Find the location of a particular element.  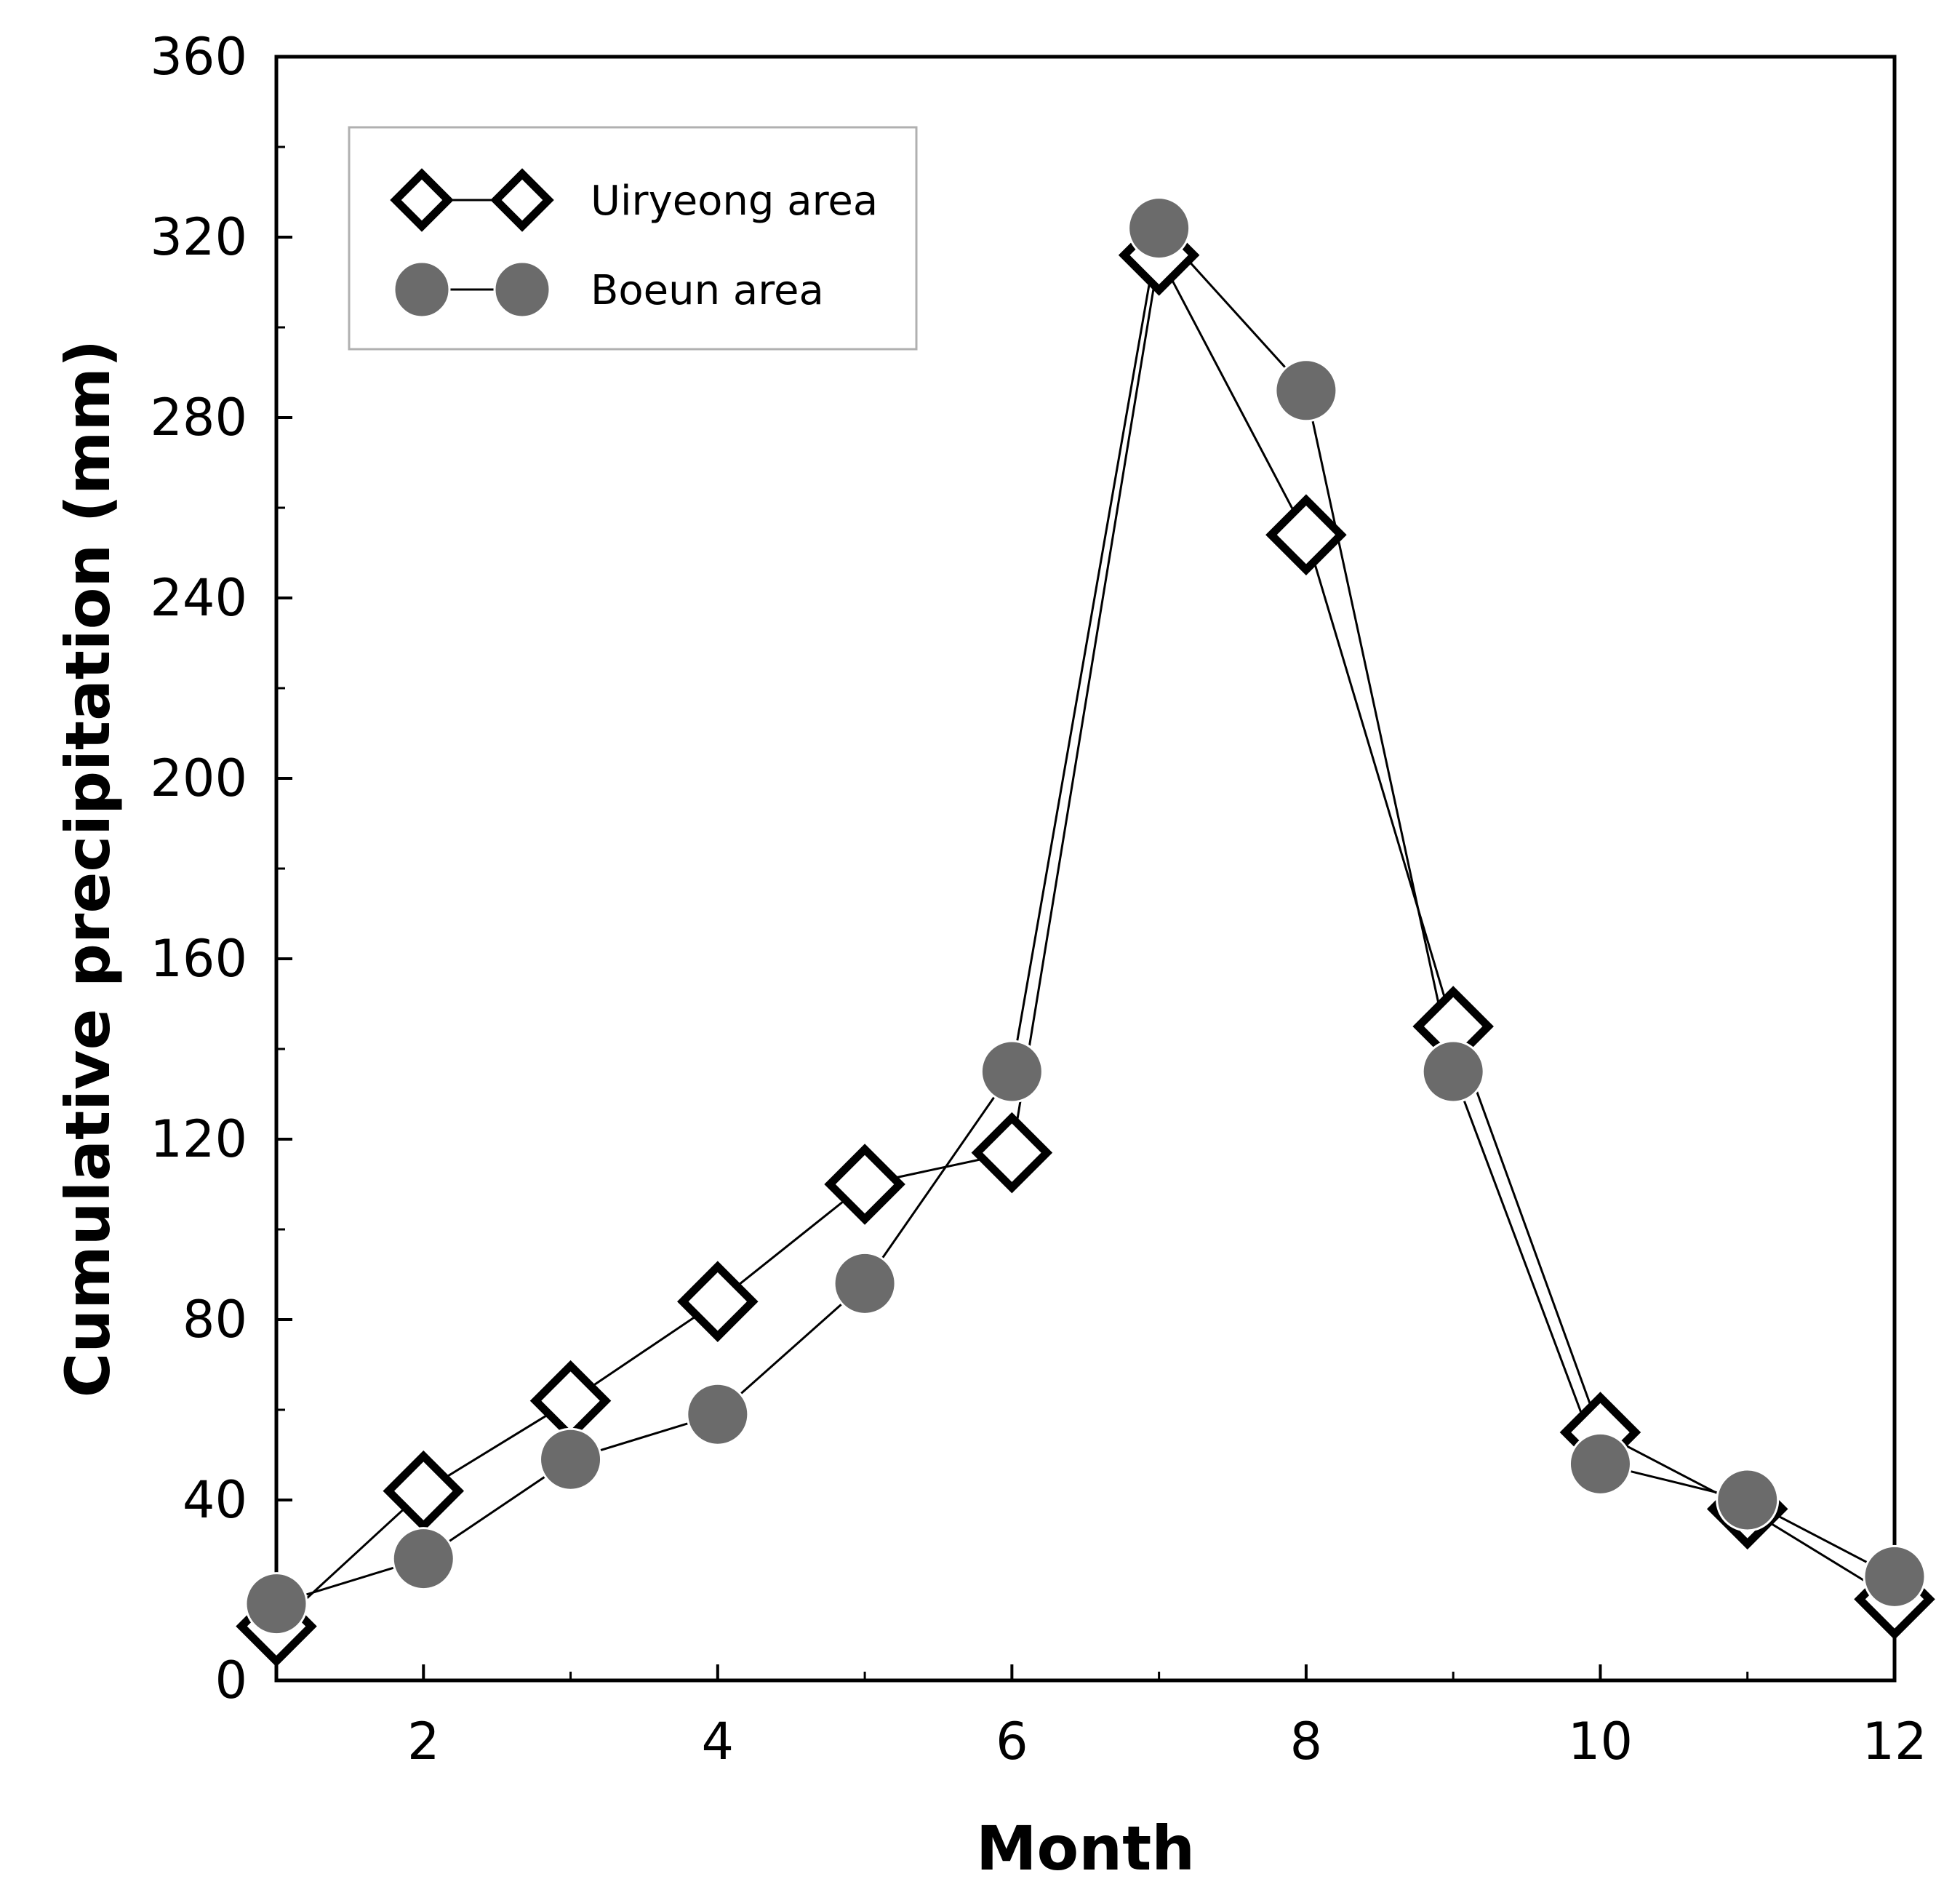

legend-label: Boeun area is located at coordinates (707, 290).